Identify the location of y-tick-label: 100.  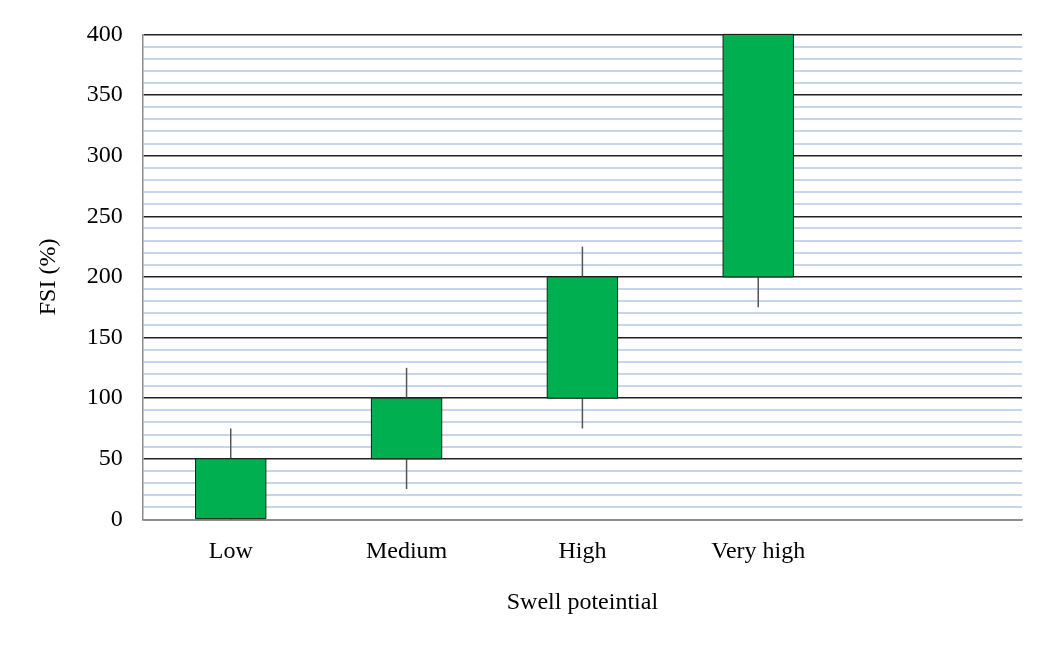
(104, 396).